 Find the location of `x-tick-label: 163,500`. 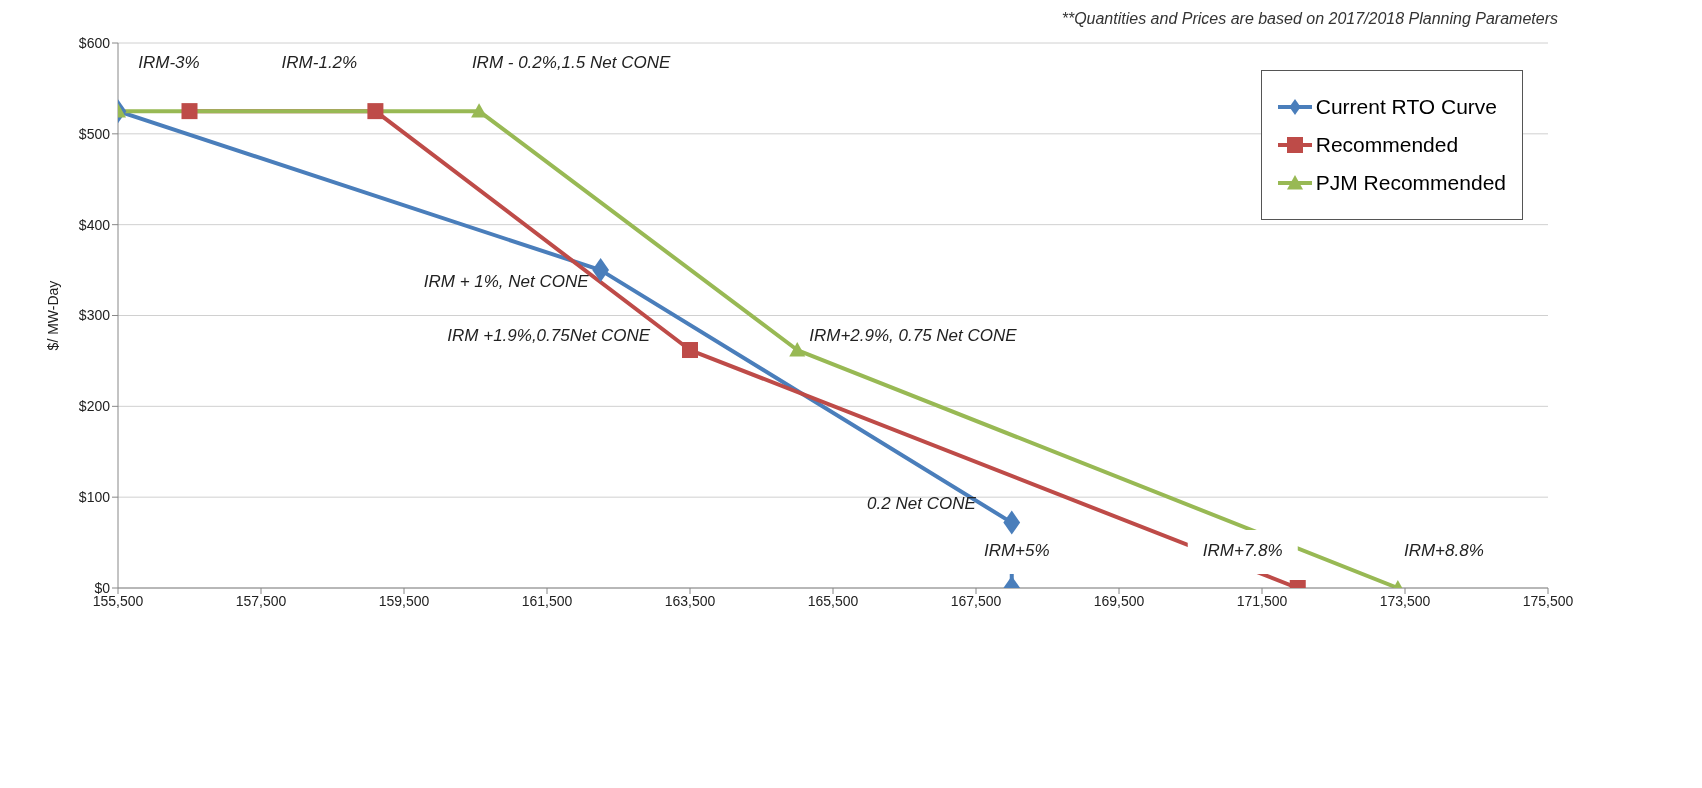

x-tick-label: 163,500 is located at coordinates (690, 600).